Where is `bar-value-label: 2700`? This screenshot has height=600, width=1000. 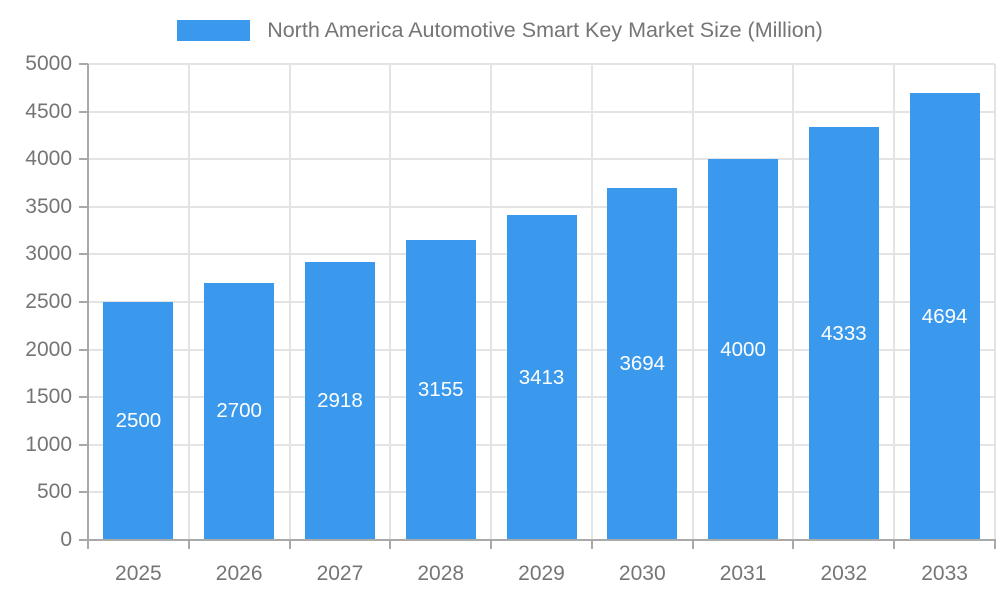 bar-value-label: 2700 is located at coordinates (239, 411).